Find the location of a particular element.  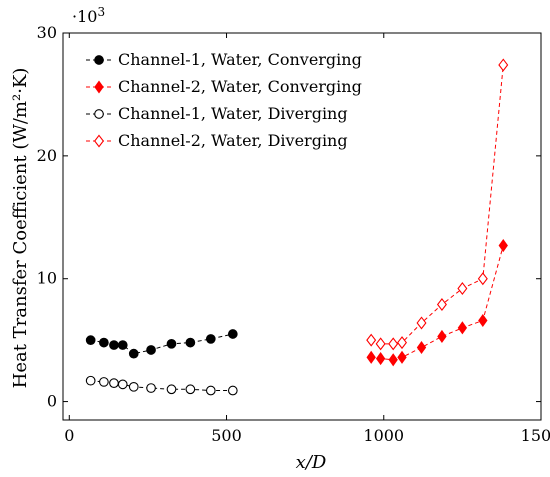

x-tick-label: 1000 is located at coordinates (383, 435).